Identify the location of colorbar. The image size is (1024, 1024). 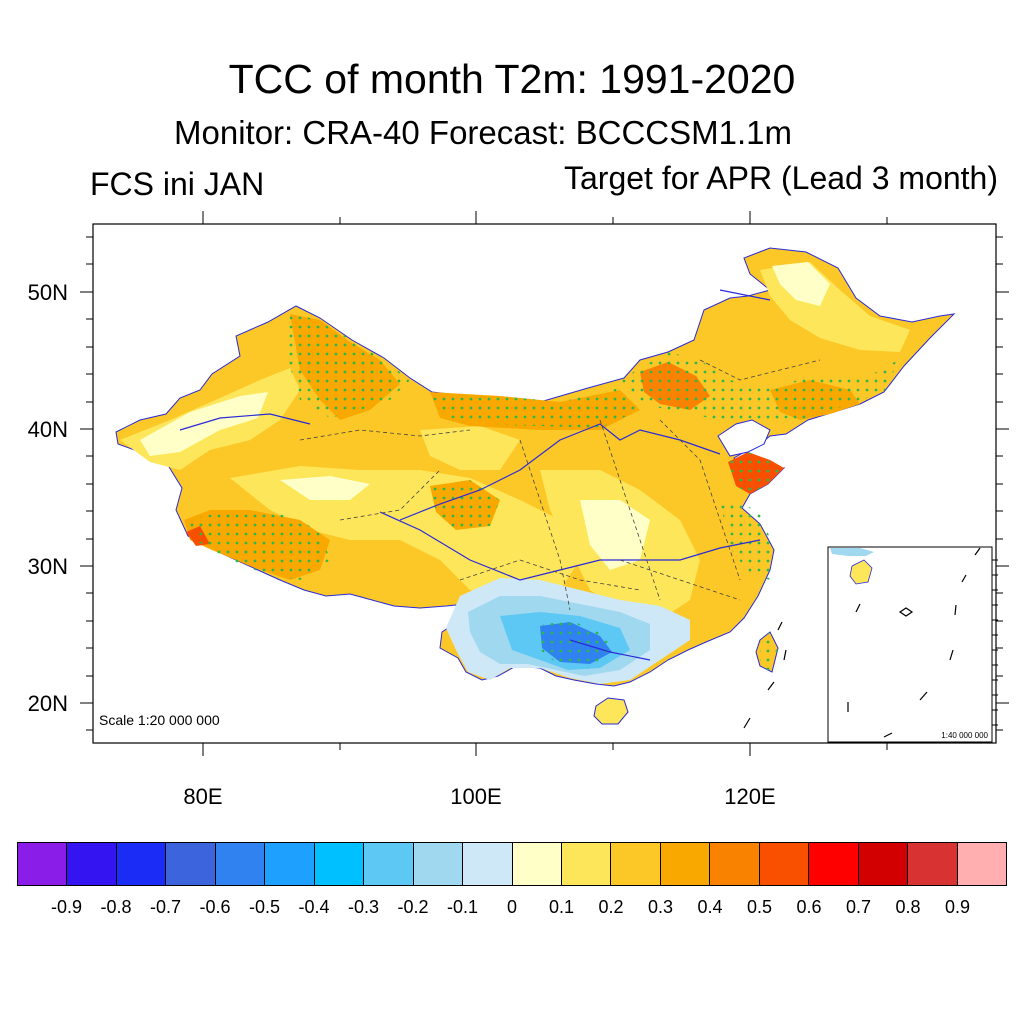
(512, 864).